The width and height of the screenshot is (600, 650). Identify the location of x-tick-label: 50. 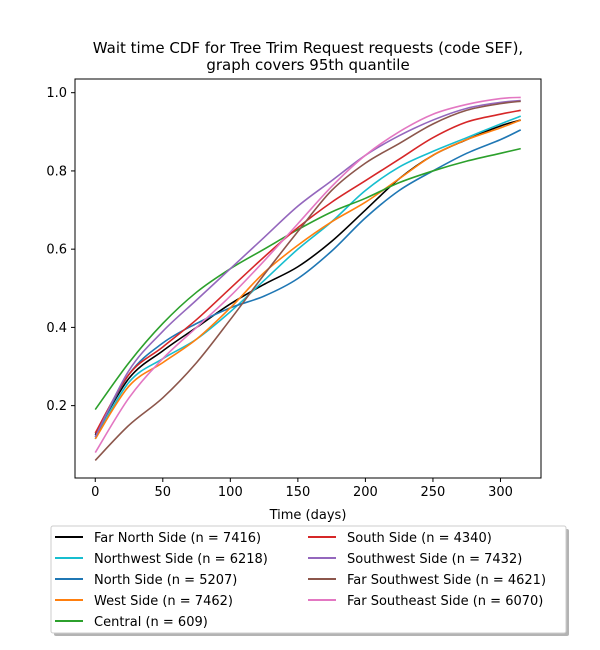
(163, 492).